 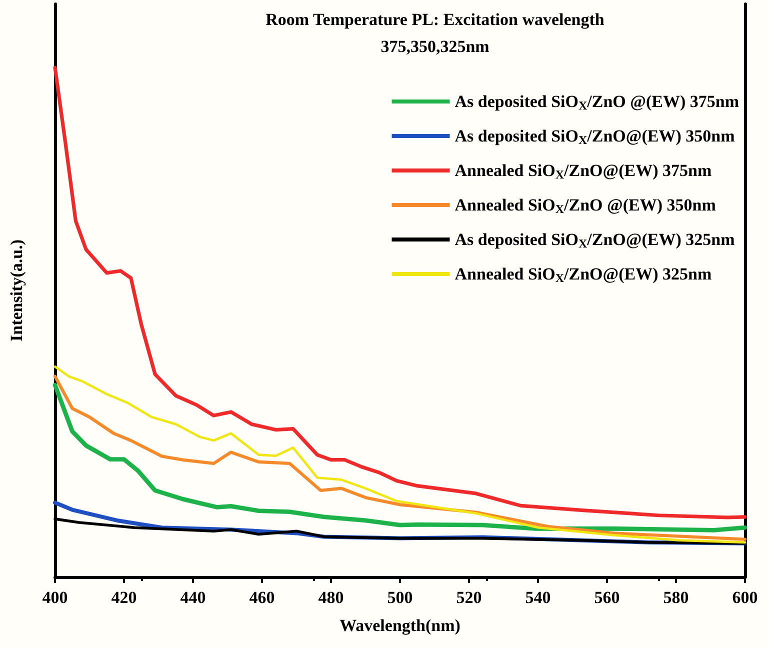 I want to click on x-tick-label: 560, so click(x=607, y=597).